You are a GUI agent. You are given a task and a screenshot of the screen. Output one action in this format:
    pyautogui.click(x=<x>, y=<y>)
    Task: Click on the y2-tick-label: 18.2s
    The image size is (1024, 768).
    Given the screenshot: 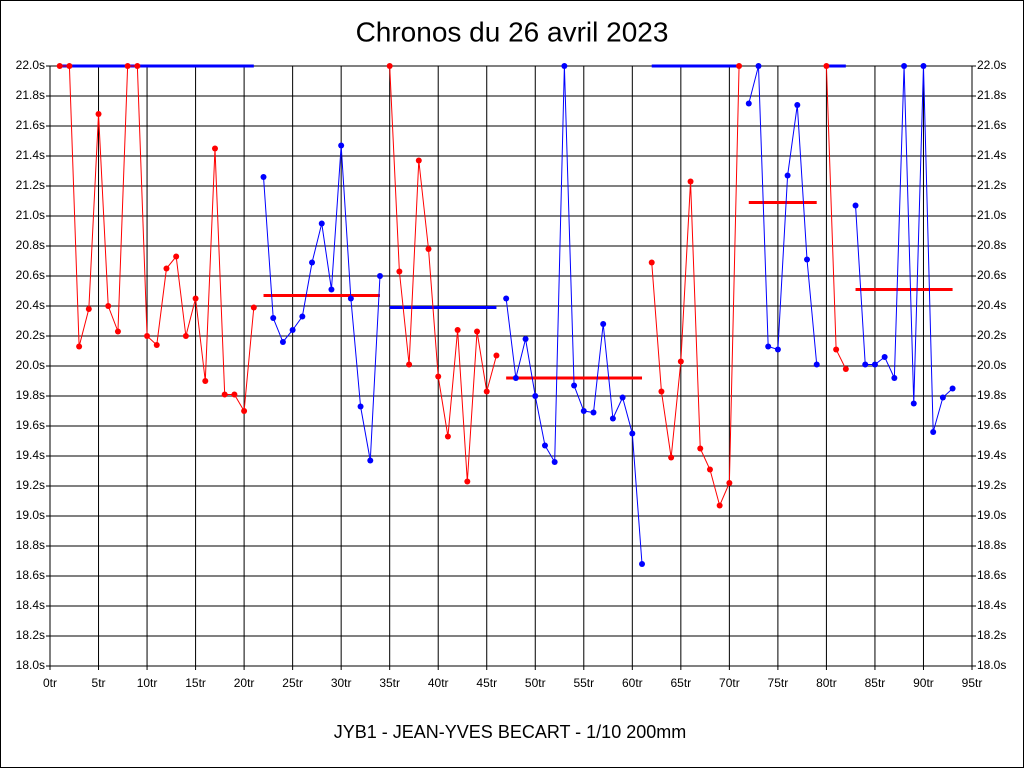 What is the action you would take?
    pyautogui.click(x=991, y=635)
    